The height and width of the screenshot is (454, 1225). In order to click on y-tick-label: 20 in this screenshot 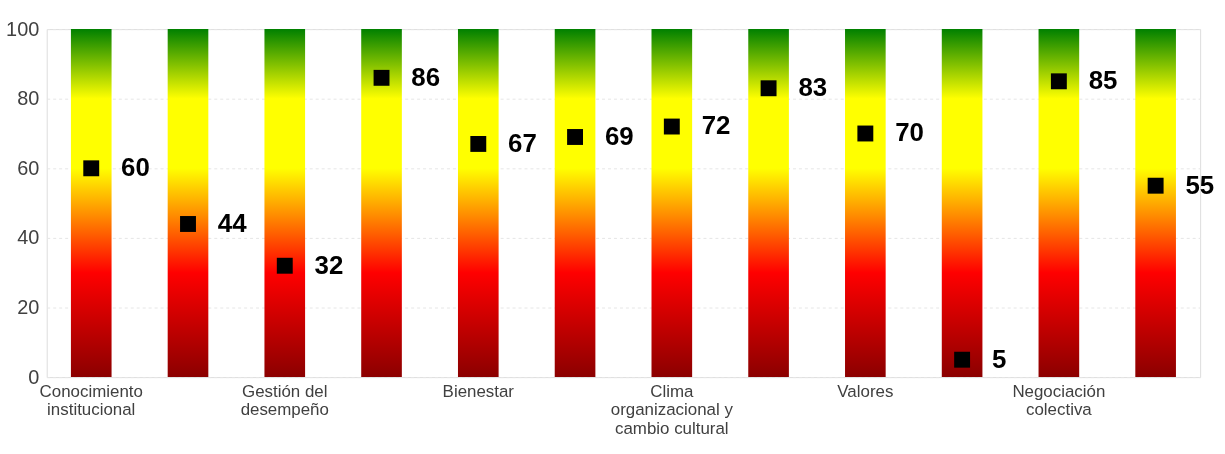, I will do `click(28, 306)`.